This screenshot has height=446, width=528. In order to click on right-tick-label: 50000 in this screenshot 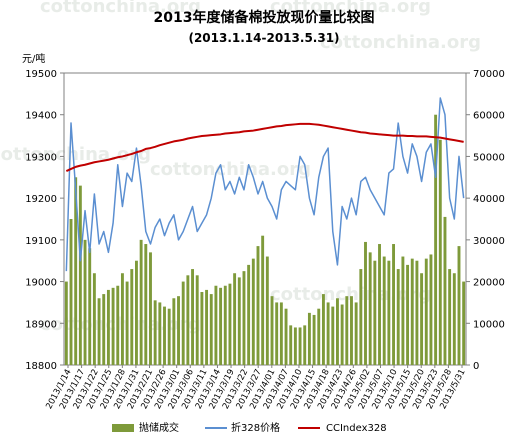, I will do `click(489, 157)`.